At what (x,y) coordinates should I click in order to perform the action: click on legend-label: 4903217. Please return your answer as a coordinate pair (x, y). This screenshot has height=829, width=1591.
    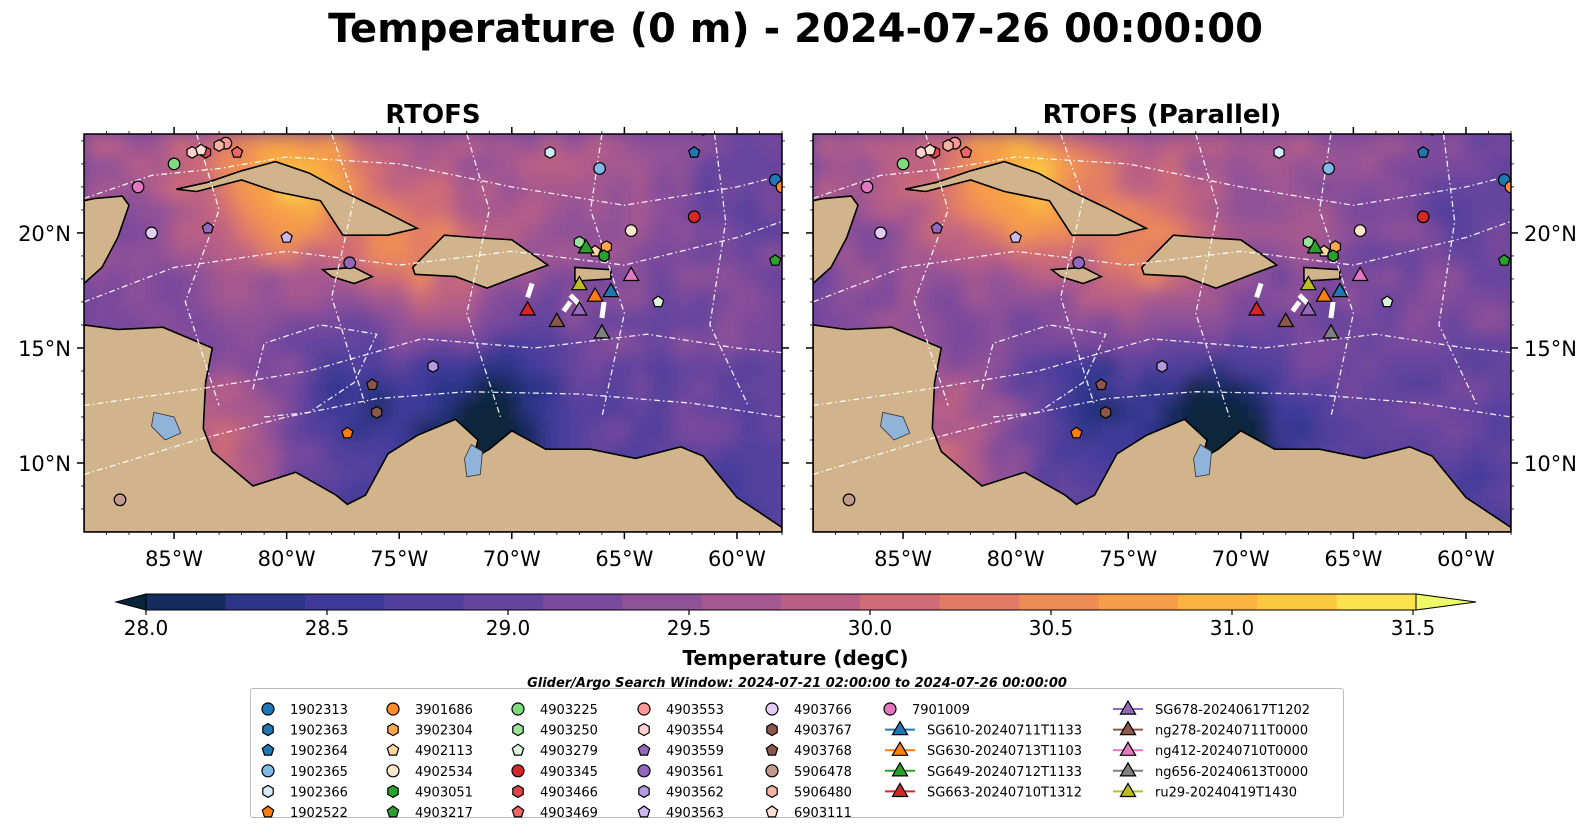
    Looking at the image, I should click on (444, 812).